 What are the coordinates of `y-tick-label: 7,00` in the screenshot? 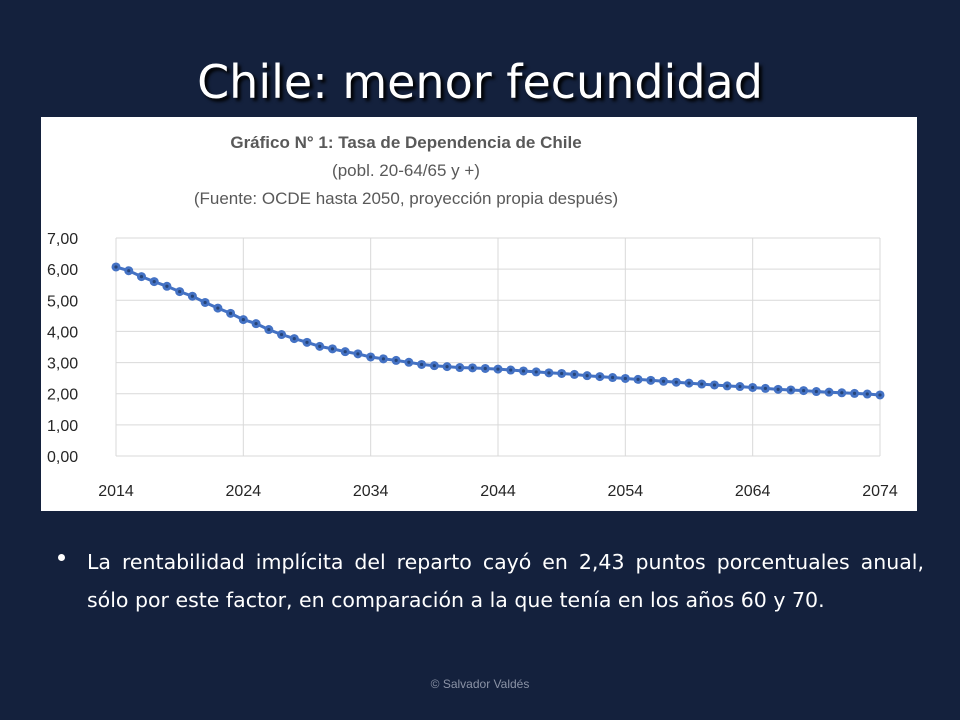 It's located at (62, 239).